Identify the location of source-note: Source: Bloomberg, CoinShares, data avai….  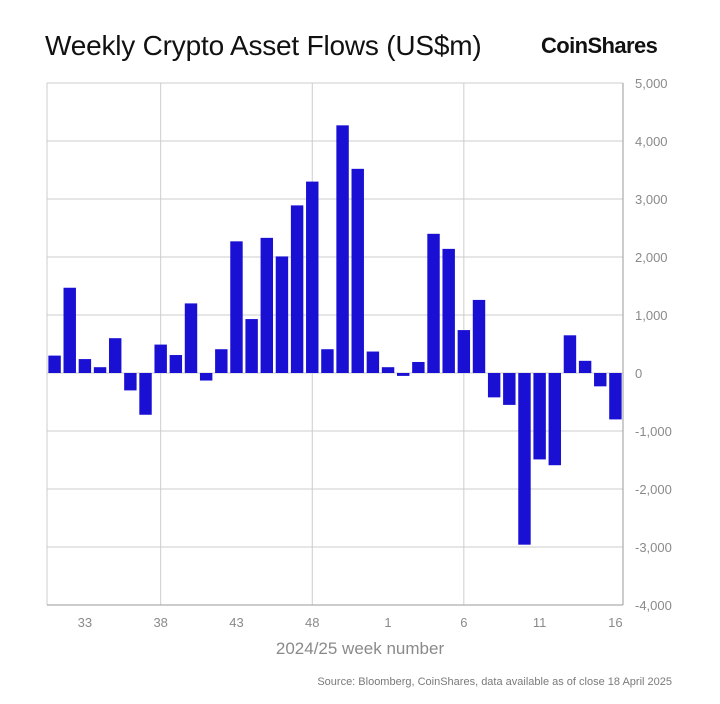
(494, 682).